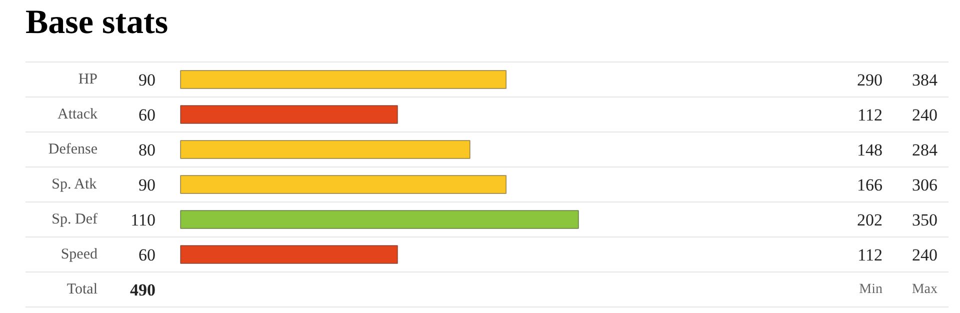  I want to click on y-tick-label: Sp. Def, so click(75, 220).